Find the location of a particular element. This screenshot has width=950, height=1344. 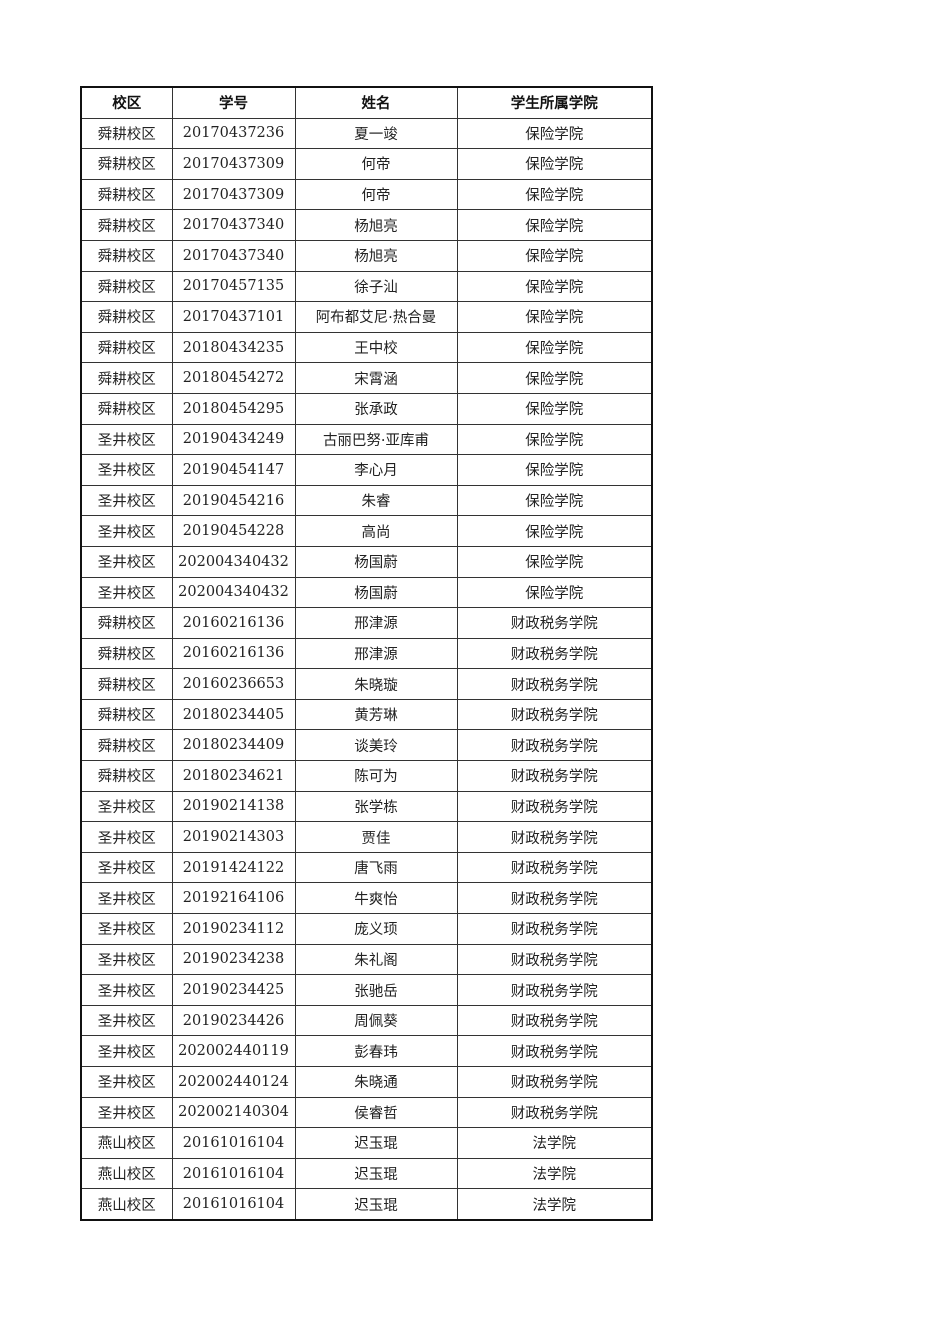

cell-name: 周佩葵 is located at coordinates (376, 1020).